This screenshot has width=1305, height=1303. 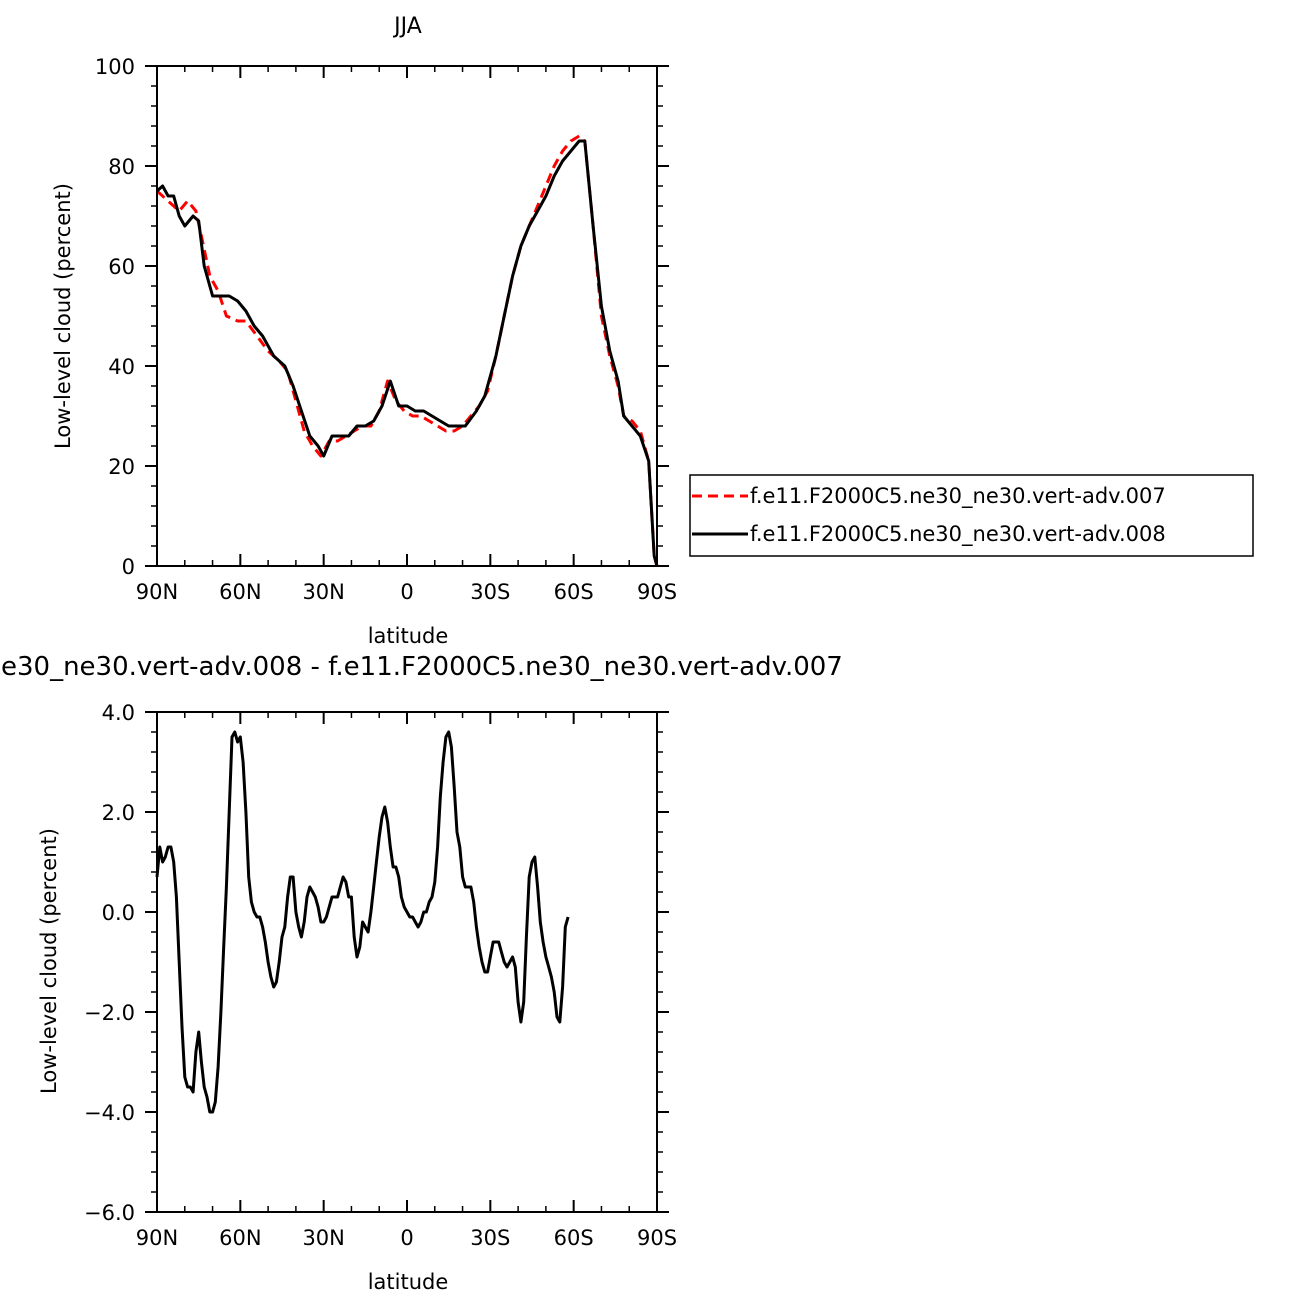 I want to click on y-tick-label: −6.0, so click(x=109, y=1213).